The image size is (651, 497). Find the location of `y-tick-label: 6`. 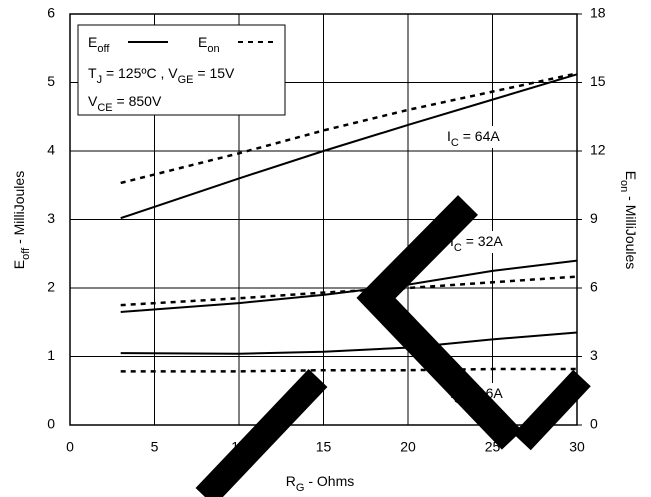

y-tick-label: 6 is located at coordinates (51, 13).